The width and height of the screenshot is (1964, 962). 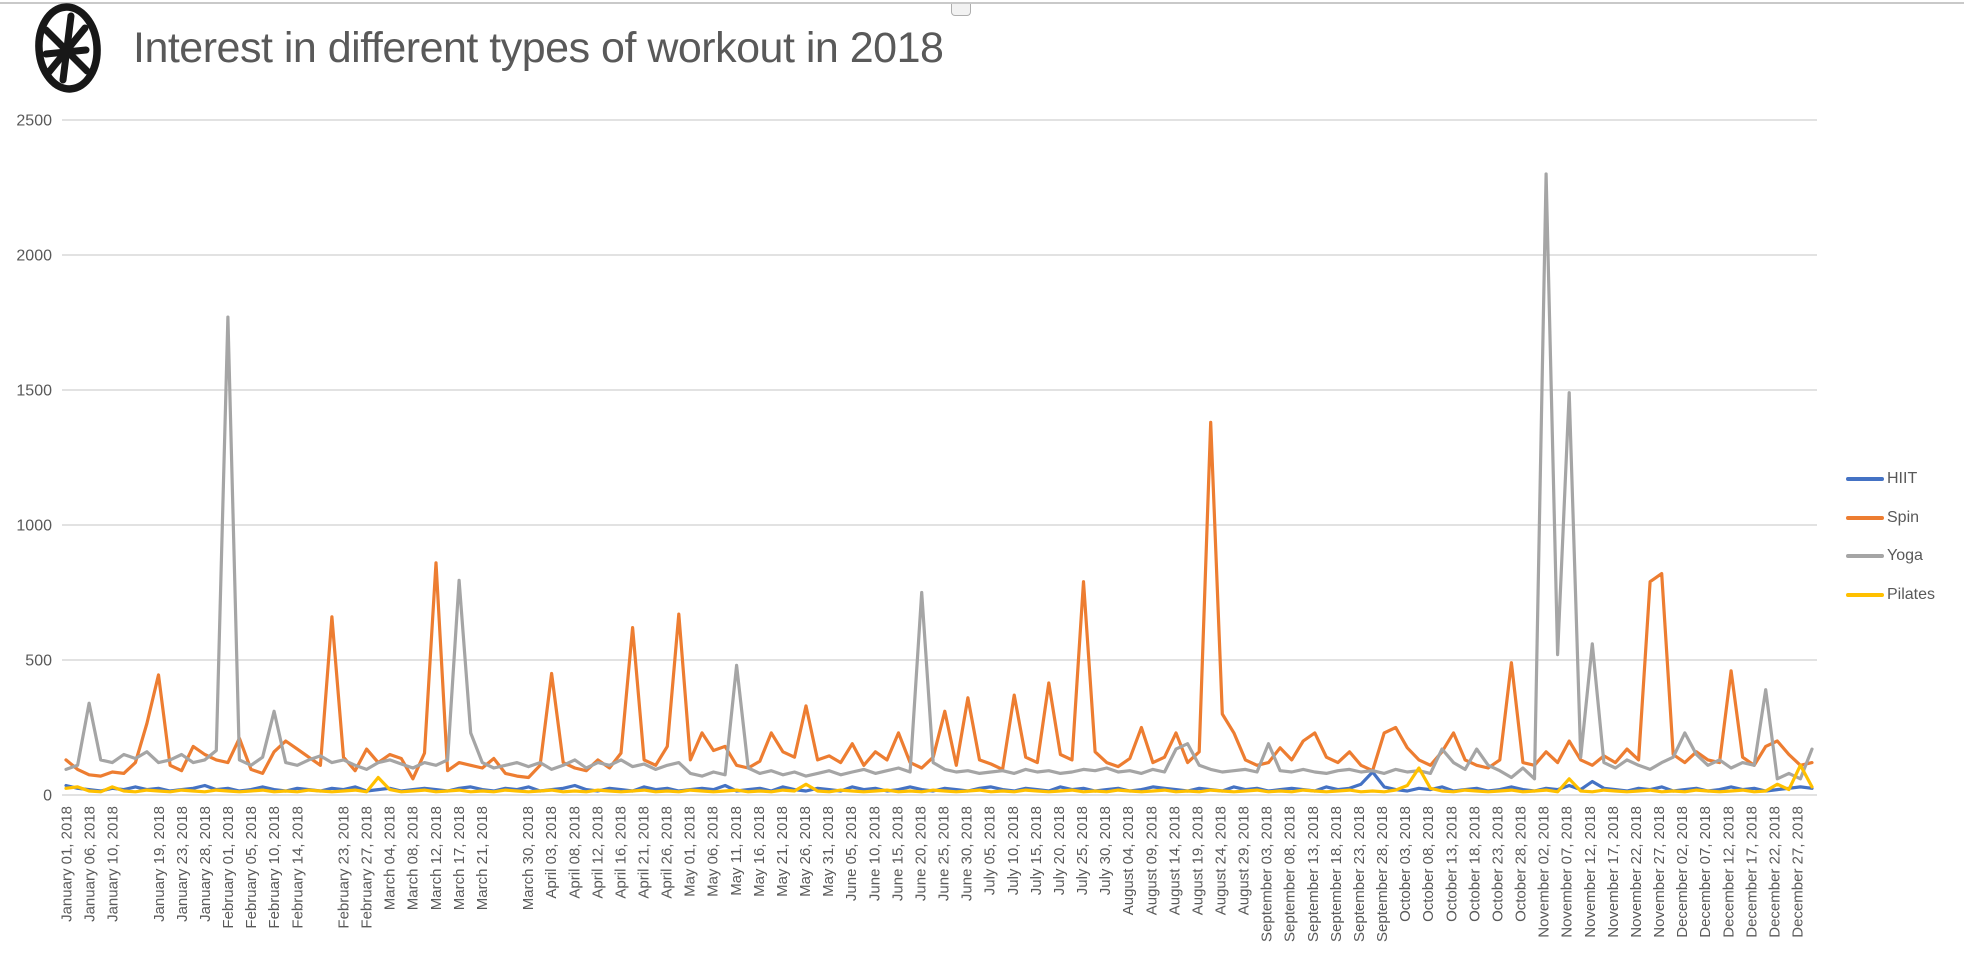 I want to click on x-axis-tick-label: July 05, 2018, so click(x=990, y=850).